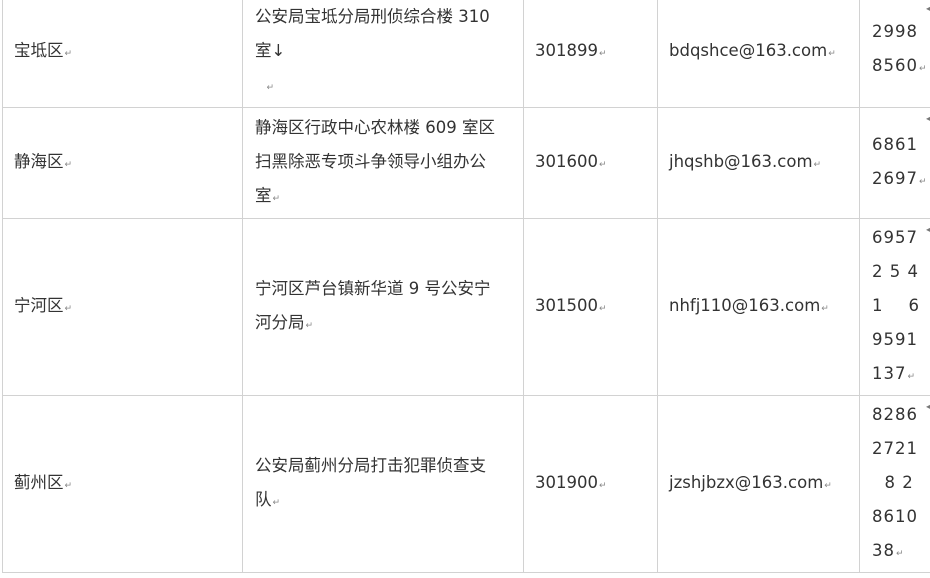 Image resolution: width=930 pixels, height=578 pixels. Describe the element at coordinates (122, 307) in the screenshot. I see `district-cell: 宁河区` at that location.